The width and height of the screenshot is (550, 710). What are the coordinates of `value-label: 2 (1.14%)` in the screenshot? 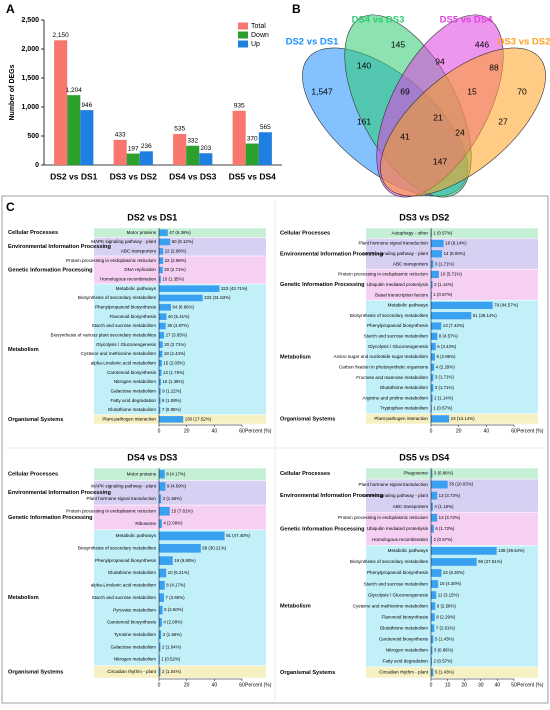 It's located at (444, 397).